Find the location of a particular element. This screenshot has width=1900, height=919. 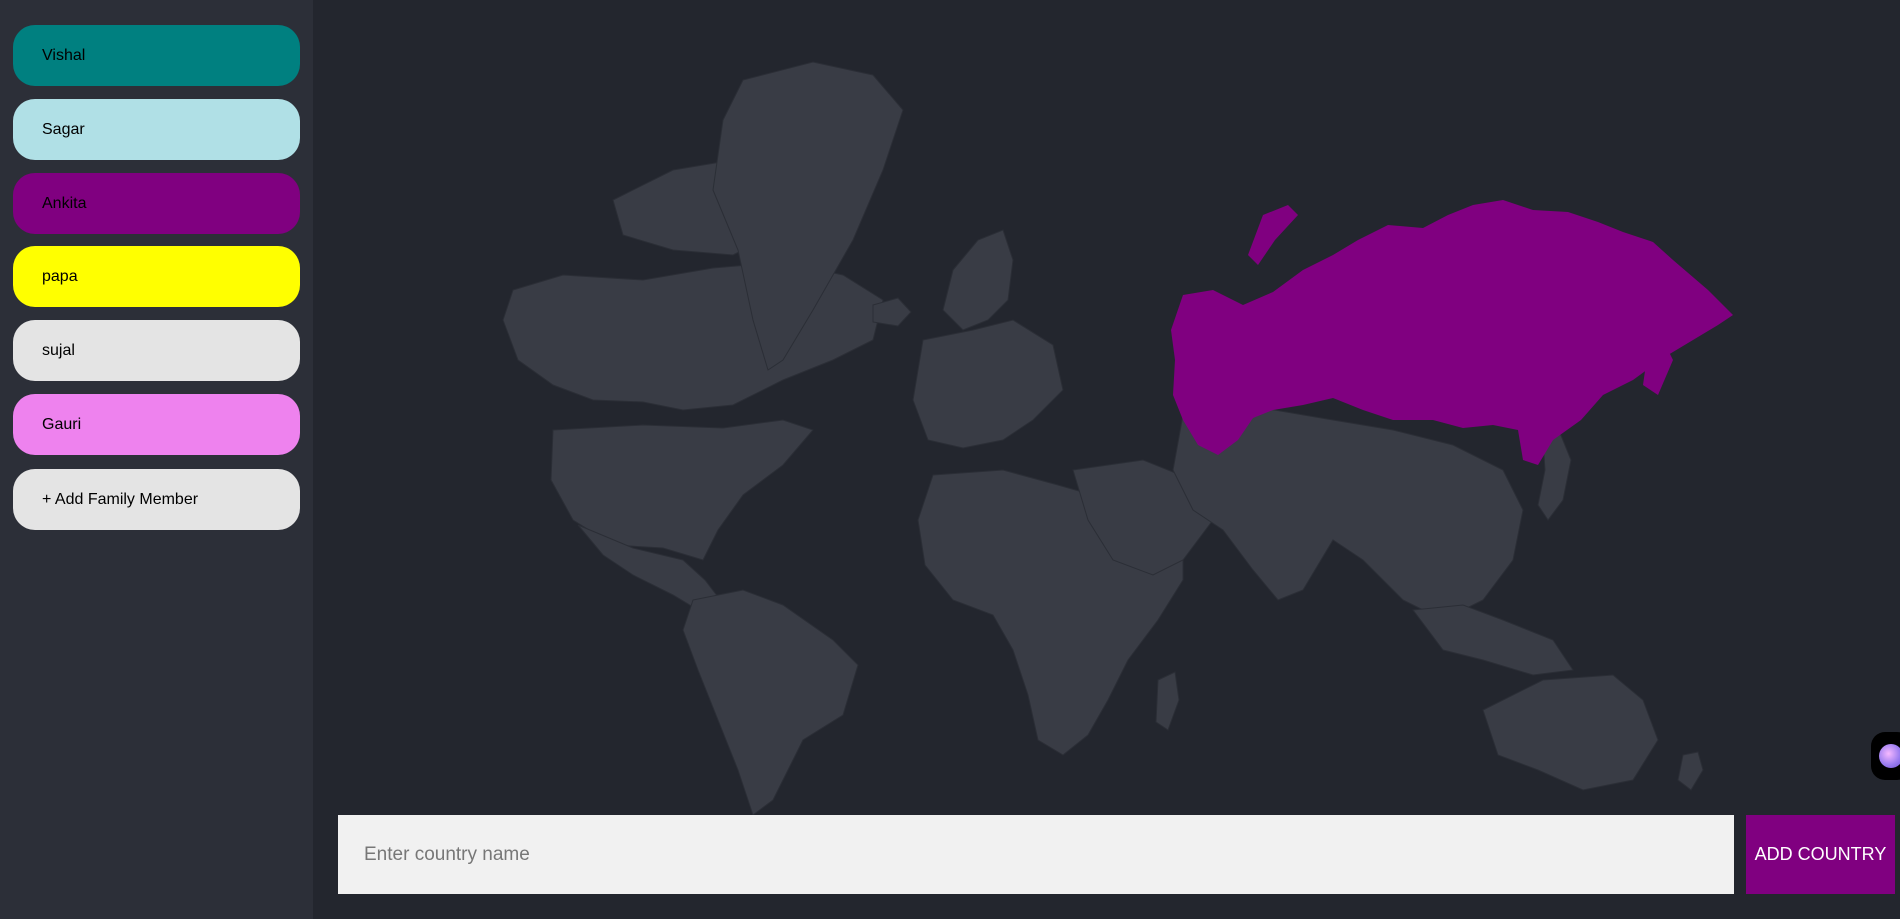

country-greenland is located at coordinates (808, 216).